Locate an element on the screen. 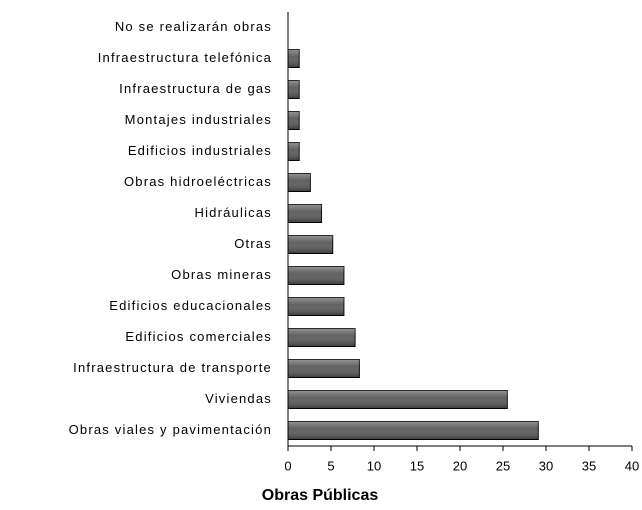 This screenshot has width=642, height=510. y-tick-label: Infraestructura de transporte is located at coordinates (172, 367).